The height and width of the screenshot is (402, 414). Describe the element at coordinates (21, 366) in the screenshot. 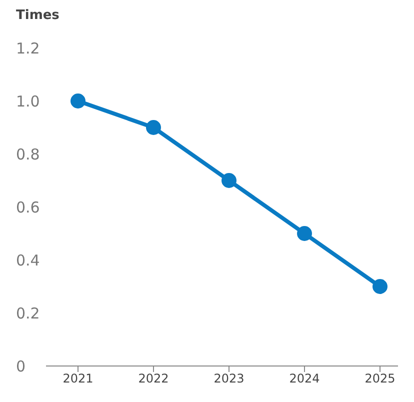

I see `y-tick-label: 0` at that location.